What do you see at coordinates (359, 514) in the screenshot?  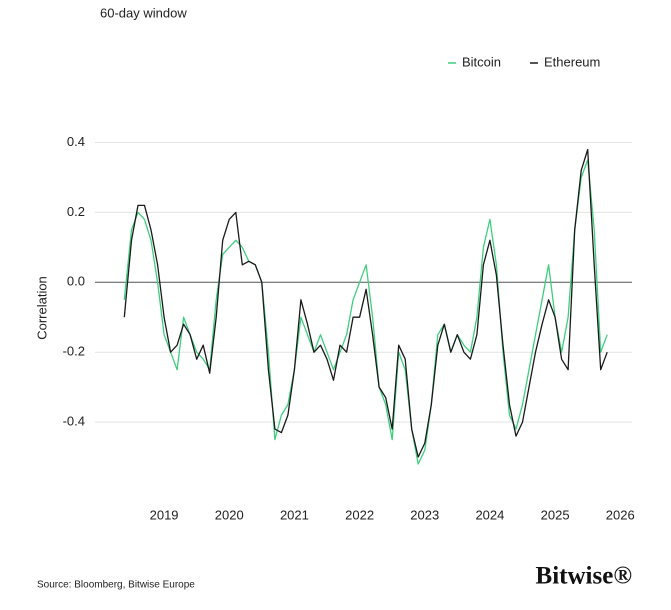 I see `x-tick-label: 2022` at bounding box center [359, 514].